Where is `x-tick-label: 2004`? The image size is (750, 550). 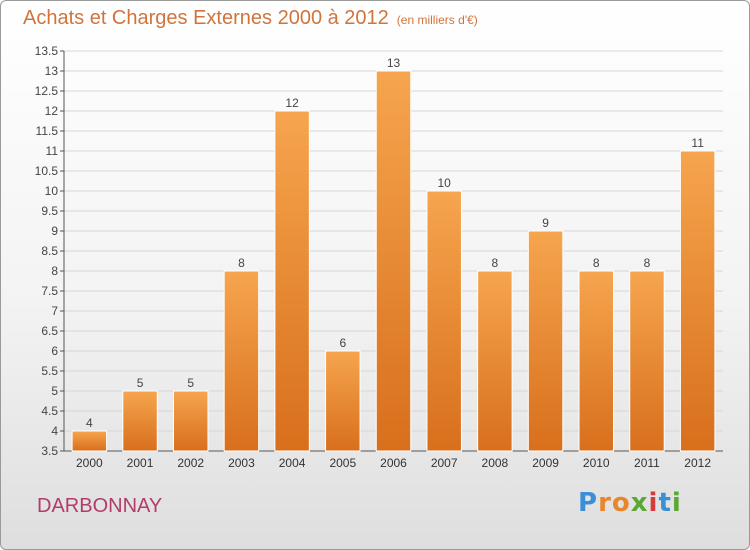
x-tick-label: 2004 is located at coordinates (292, 463).